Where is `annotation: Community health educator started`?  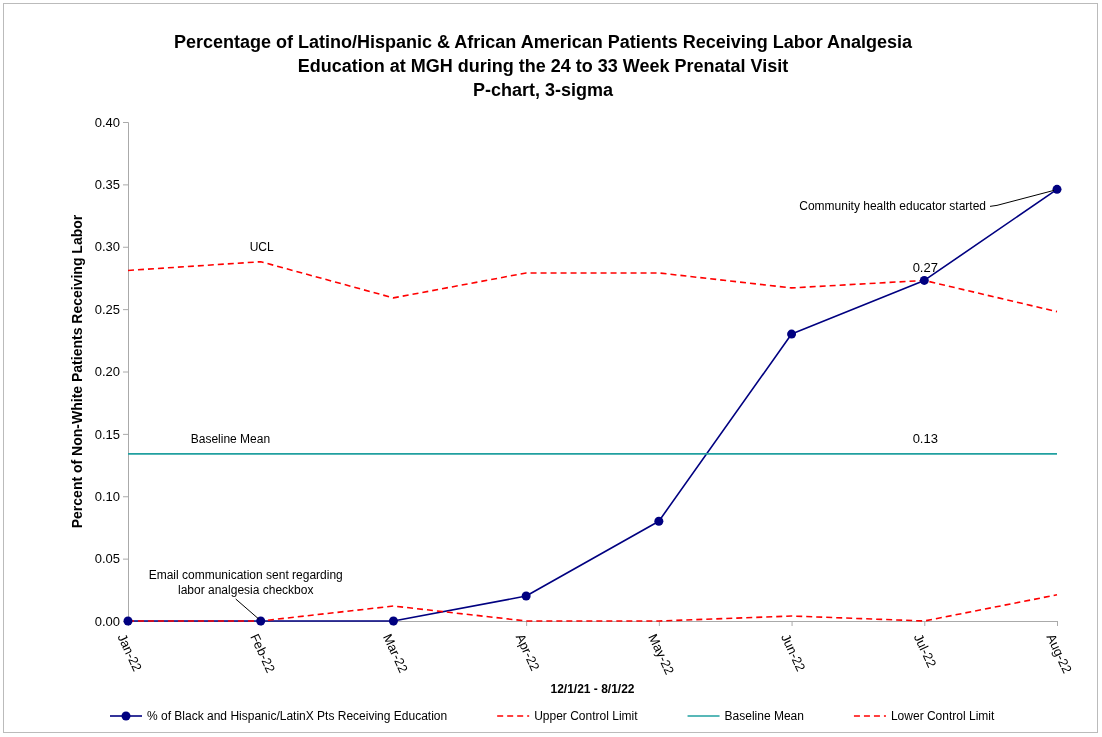
annotation: Community health educator started is located at coordinates (892, 206).